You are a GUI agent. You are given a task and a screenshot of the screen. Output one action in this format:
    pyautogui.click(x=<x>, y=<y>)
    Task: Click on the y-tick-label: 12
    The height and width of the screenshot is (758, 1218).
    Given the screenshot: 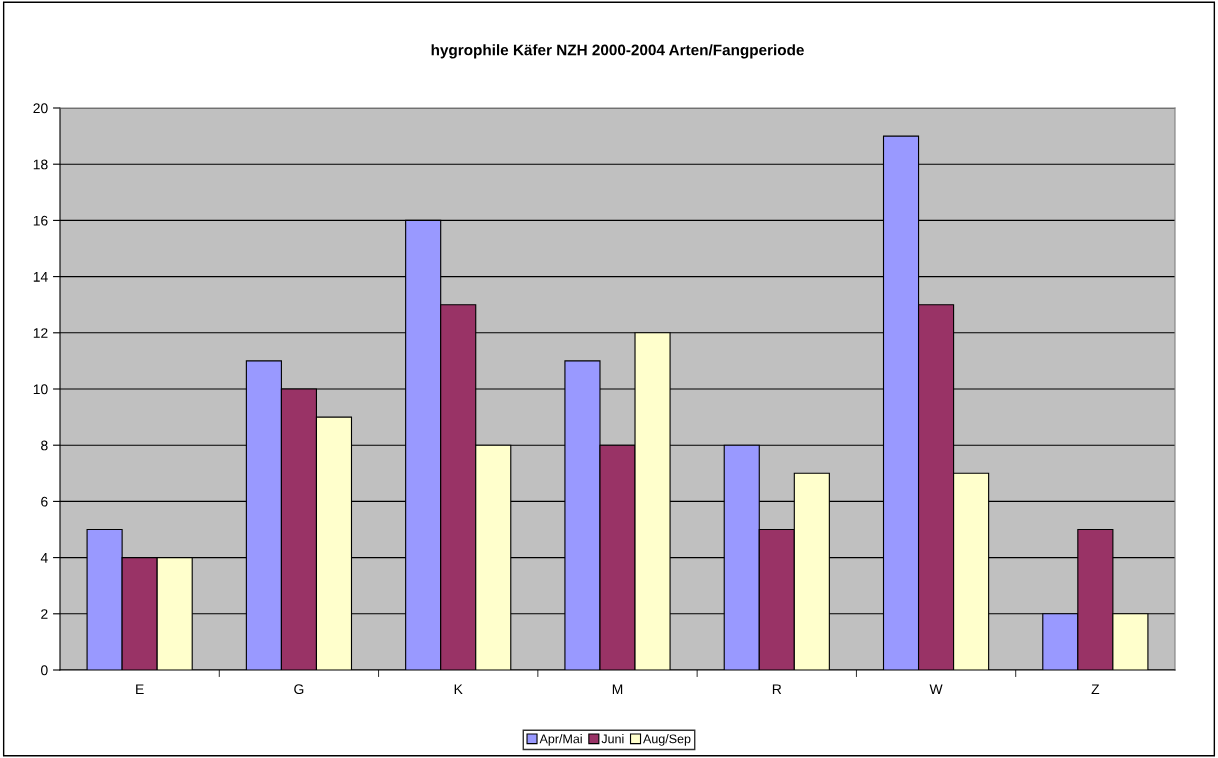 What is the action you would take?
    pyautogui.click(x=40, y=333)
    